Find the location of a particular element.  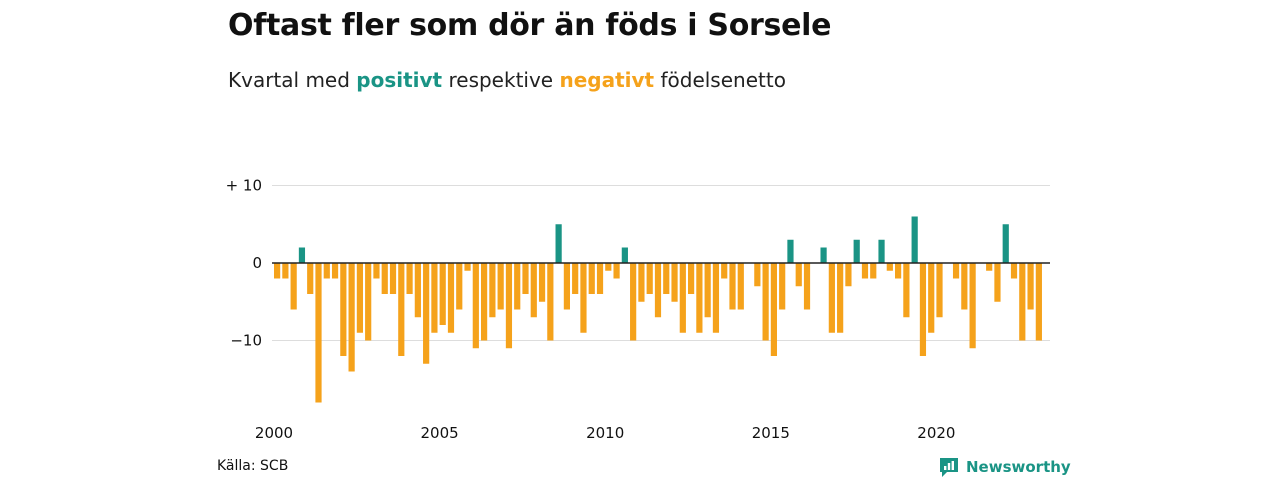

brand-logo: Newsworthy is located at coordinates (1004, 467).